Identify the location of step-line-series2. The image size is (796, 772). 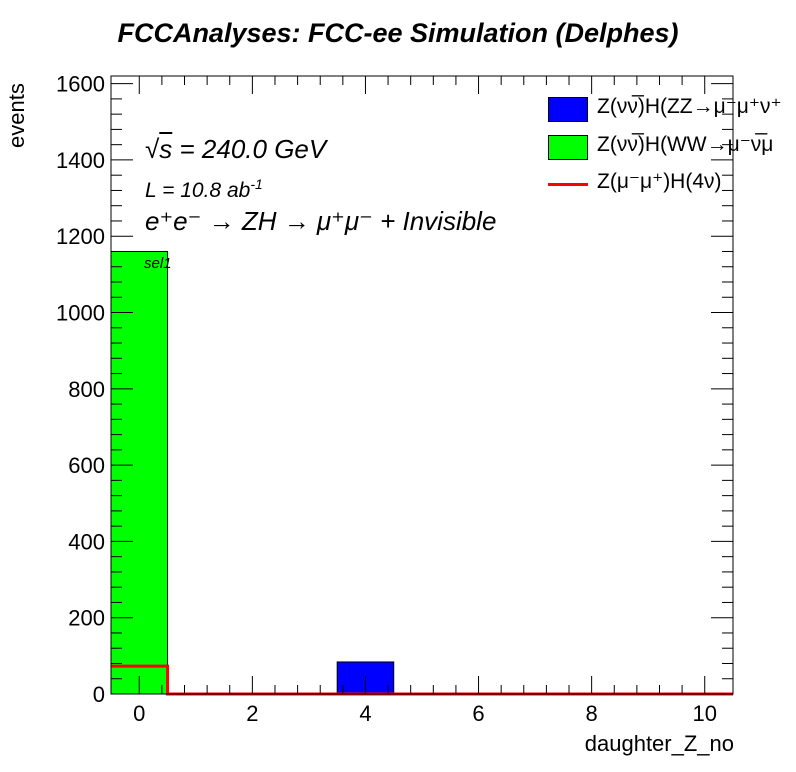
(422, 680).